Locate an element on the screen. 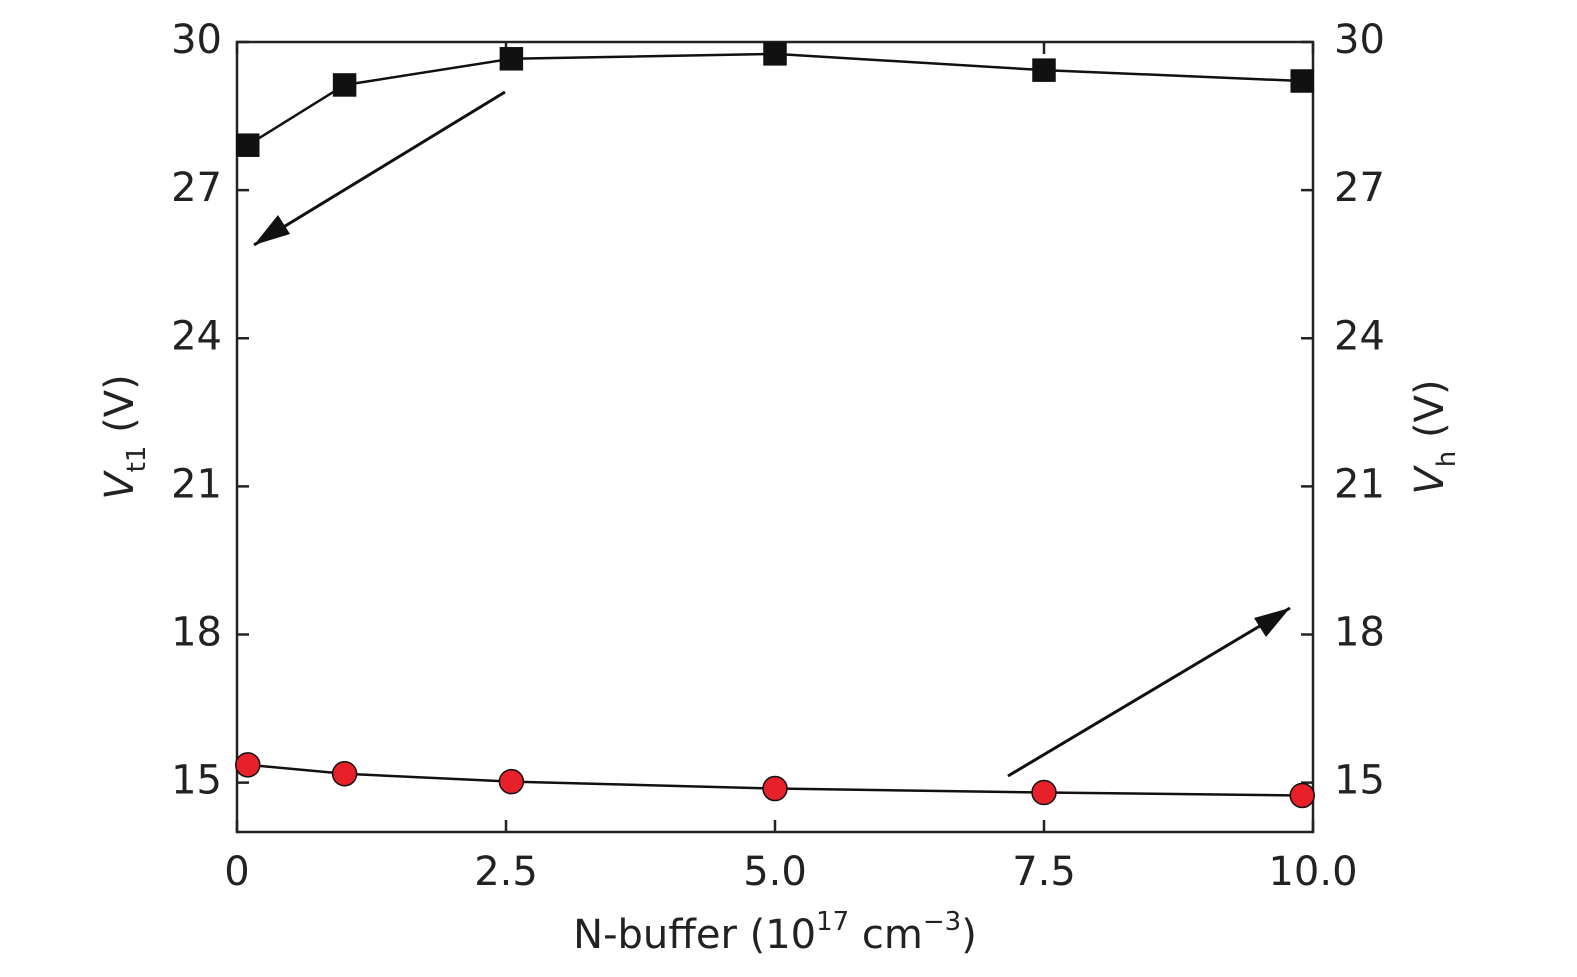 Image resolution: width=1577 pixels, height=977 pixels. x-tick-label: 5.0 is located at coordinates (775, 872).